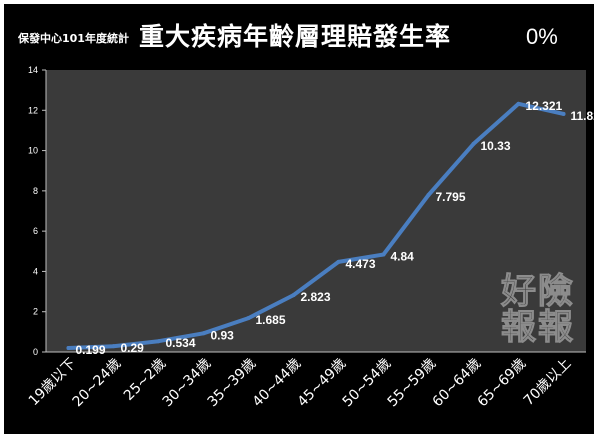 This screenshot has width=600, height=439. What do you see at coordinates (232, 383) in the screenshot?
I see `x-tick-label: 35~39歲` at bounding box center [232, 383].